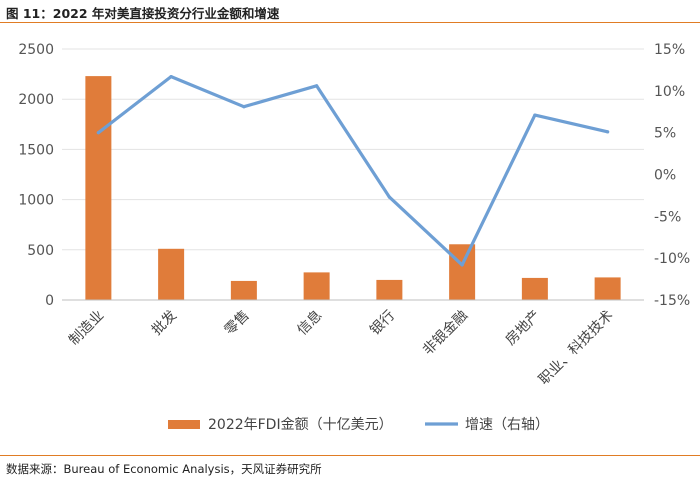  Describe the element at coordinates (36, 100) in the screenshot. I see `y-left-tick: 2000` at that location.